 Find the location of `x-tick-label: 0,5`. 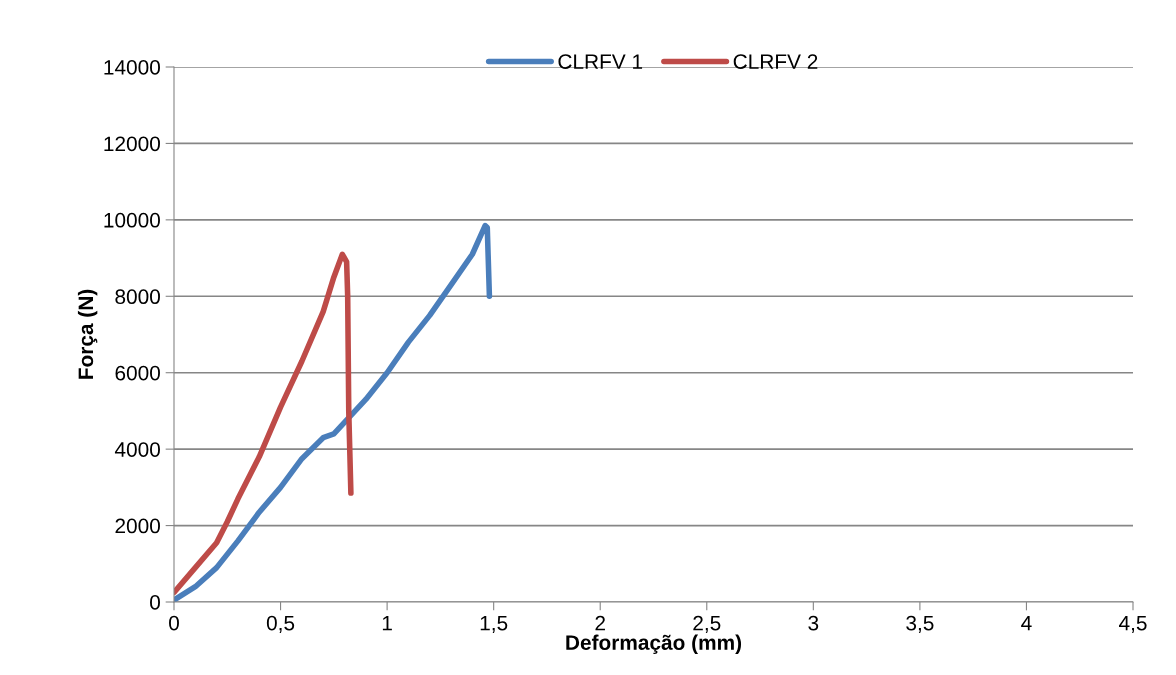

x-tick-label: 0,5 is located at coordinates (280, 624).